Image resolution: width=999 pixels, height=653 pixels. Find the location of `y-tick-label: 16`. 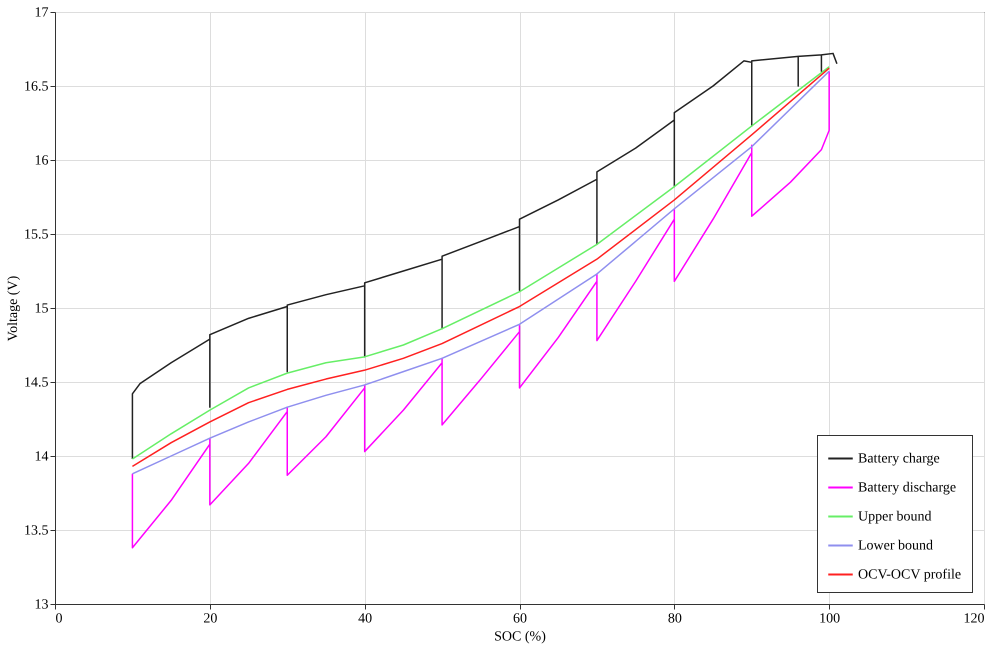

y-tick-label: 16 is located at coordinates (41, 161).